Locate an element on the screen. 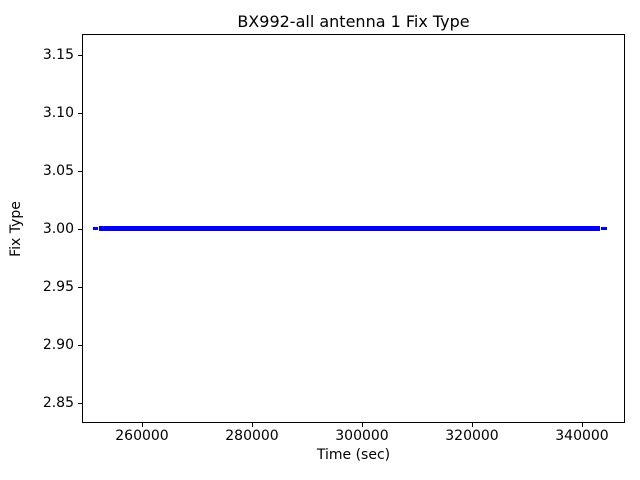 The width and height of the screenshot is (640, 480). x-tick-label: 260000 is located at coordinates (142, 436).